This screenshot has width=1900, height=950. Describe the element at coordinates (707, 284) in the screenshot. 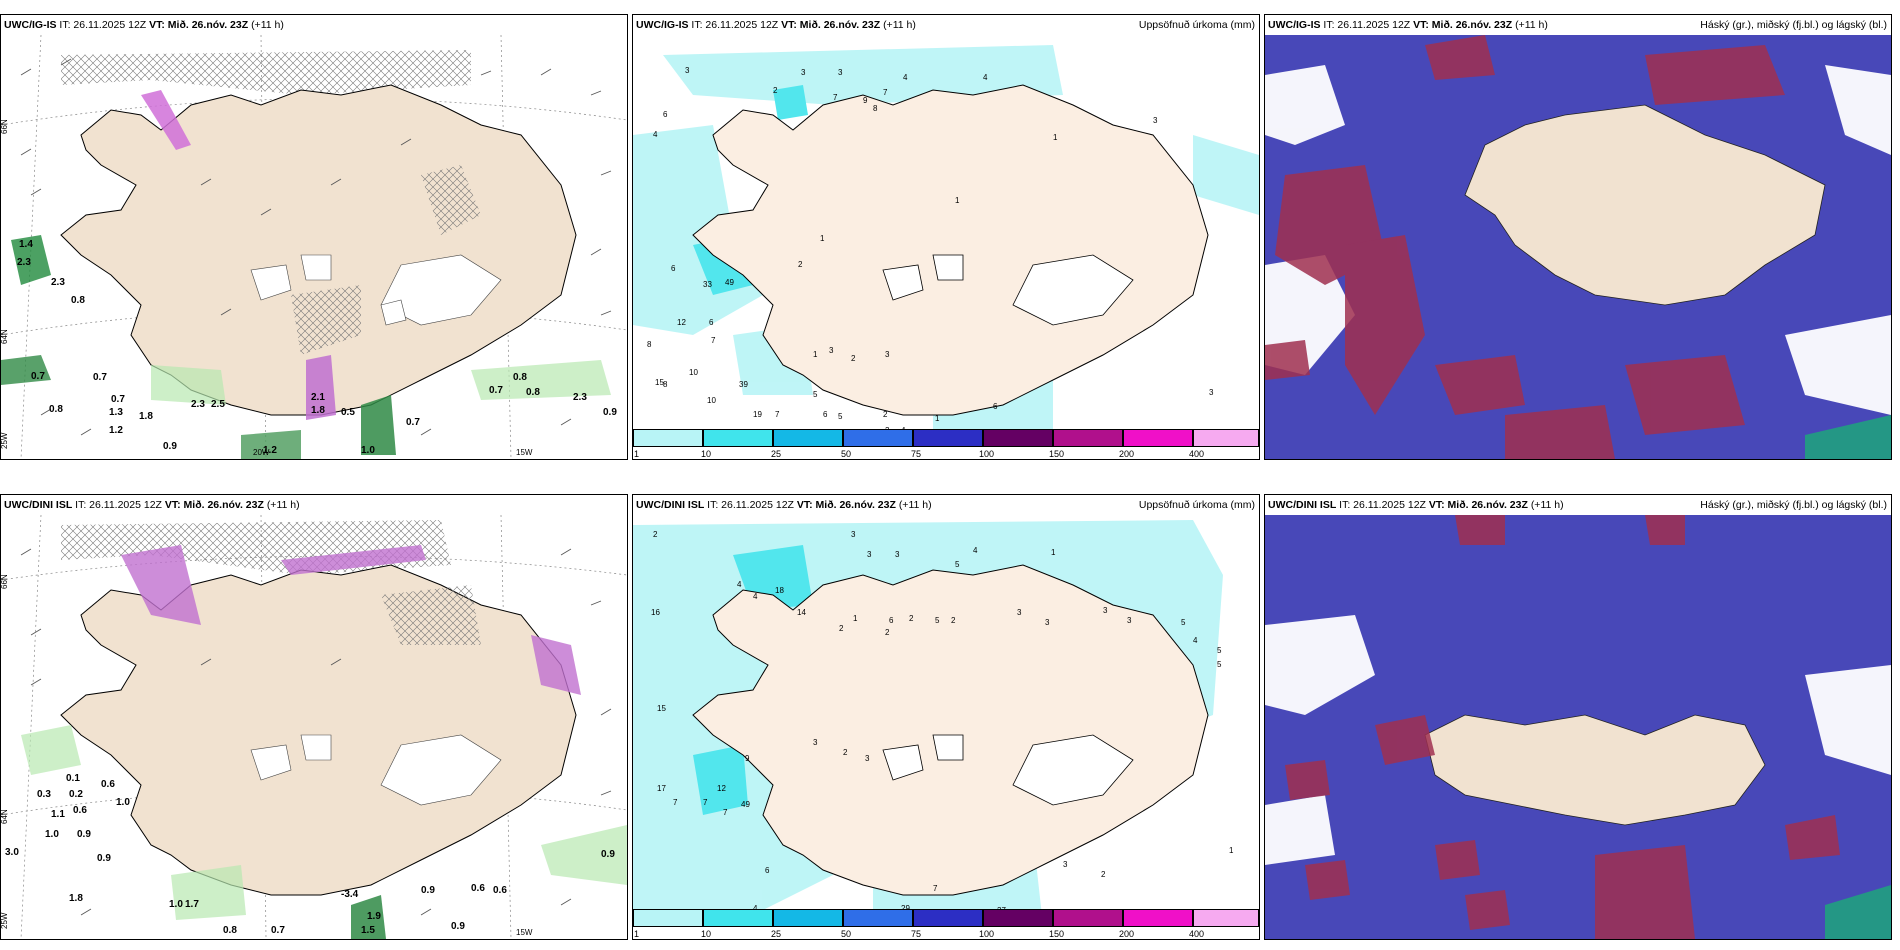

I see `precip-value: 33` at that location.